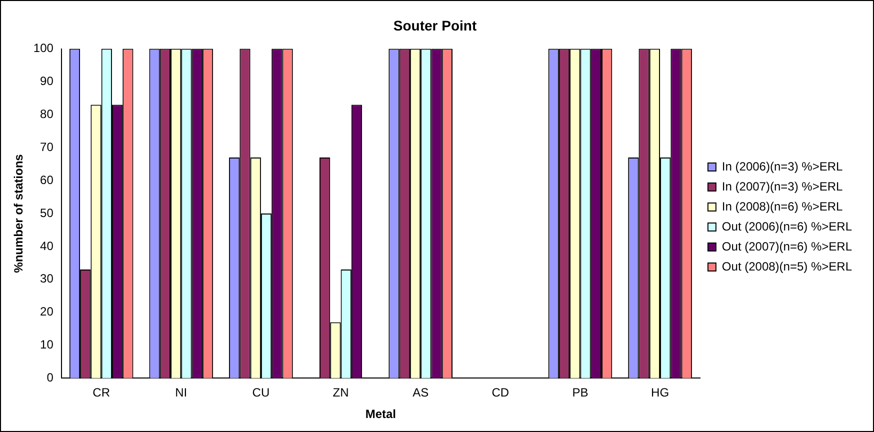  What do you see at coordinates (420, 393) in the screenshot?
I see `x-tick-label: AS` at bounding box center [420, 393].